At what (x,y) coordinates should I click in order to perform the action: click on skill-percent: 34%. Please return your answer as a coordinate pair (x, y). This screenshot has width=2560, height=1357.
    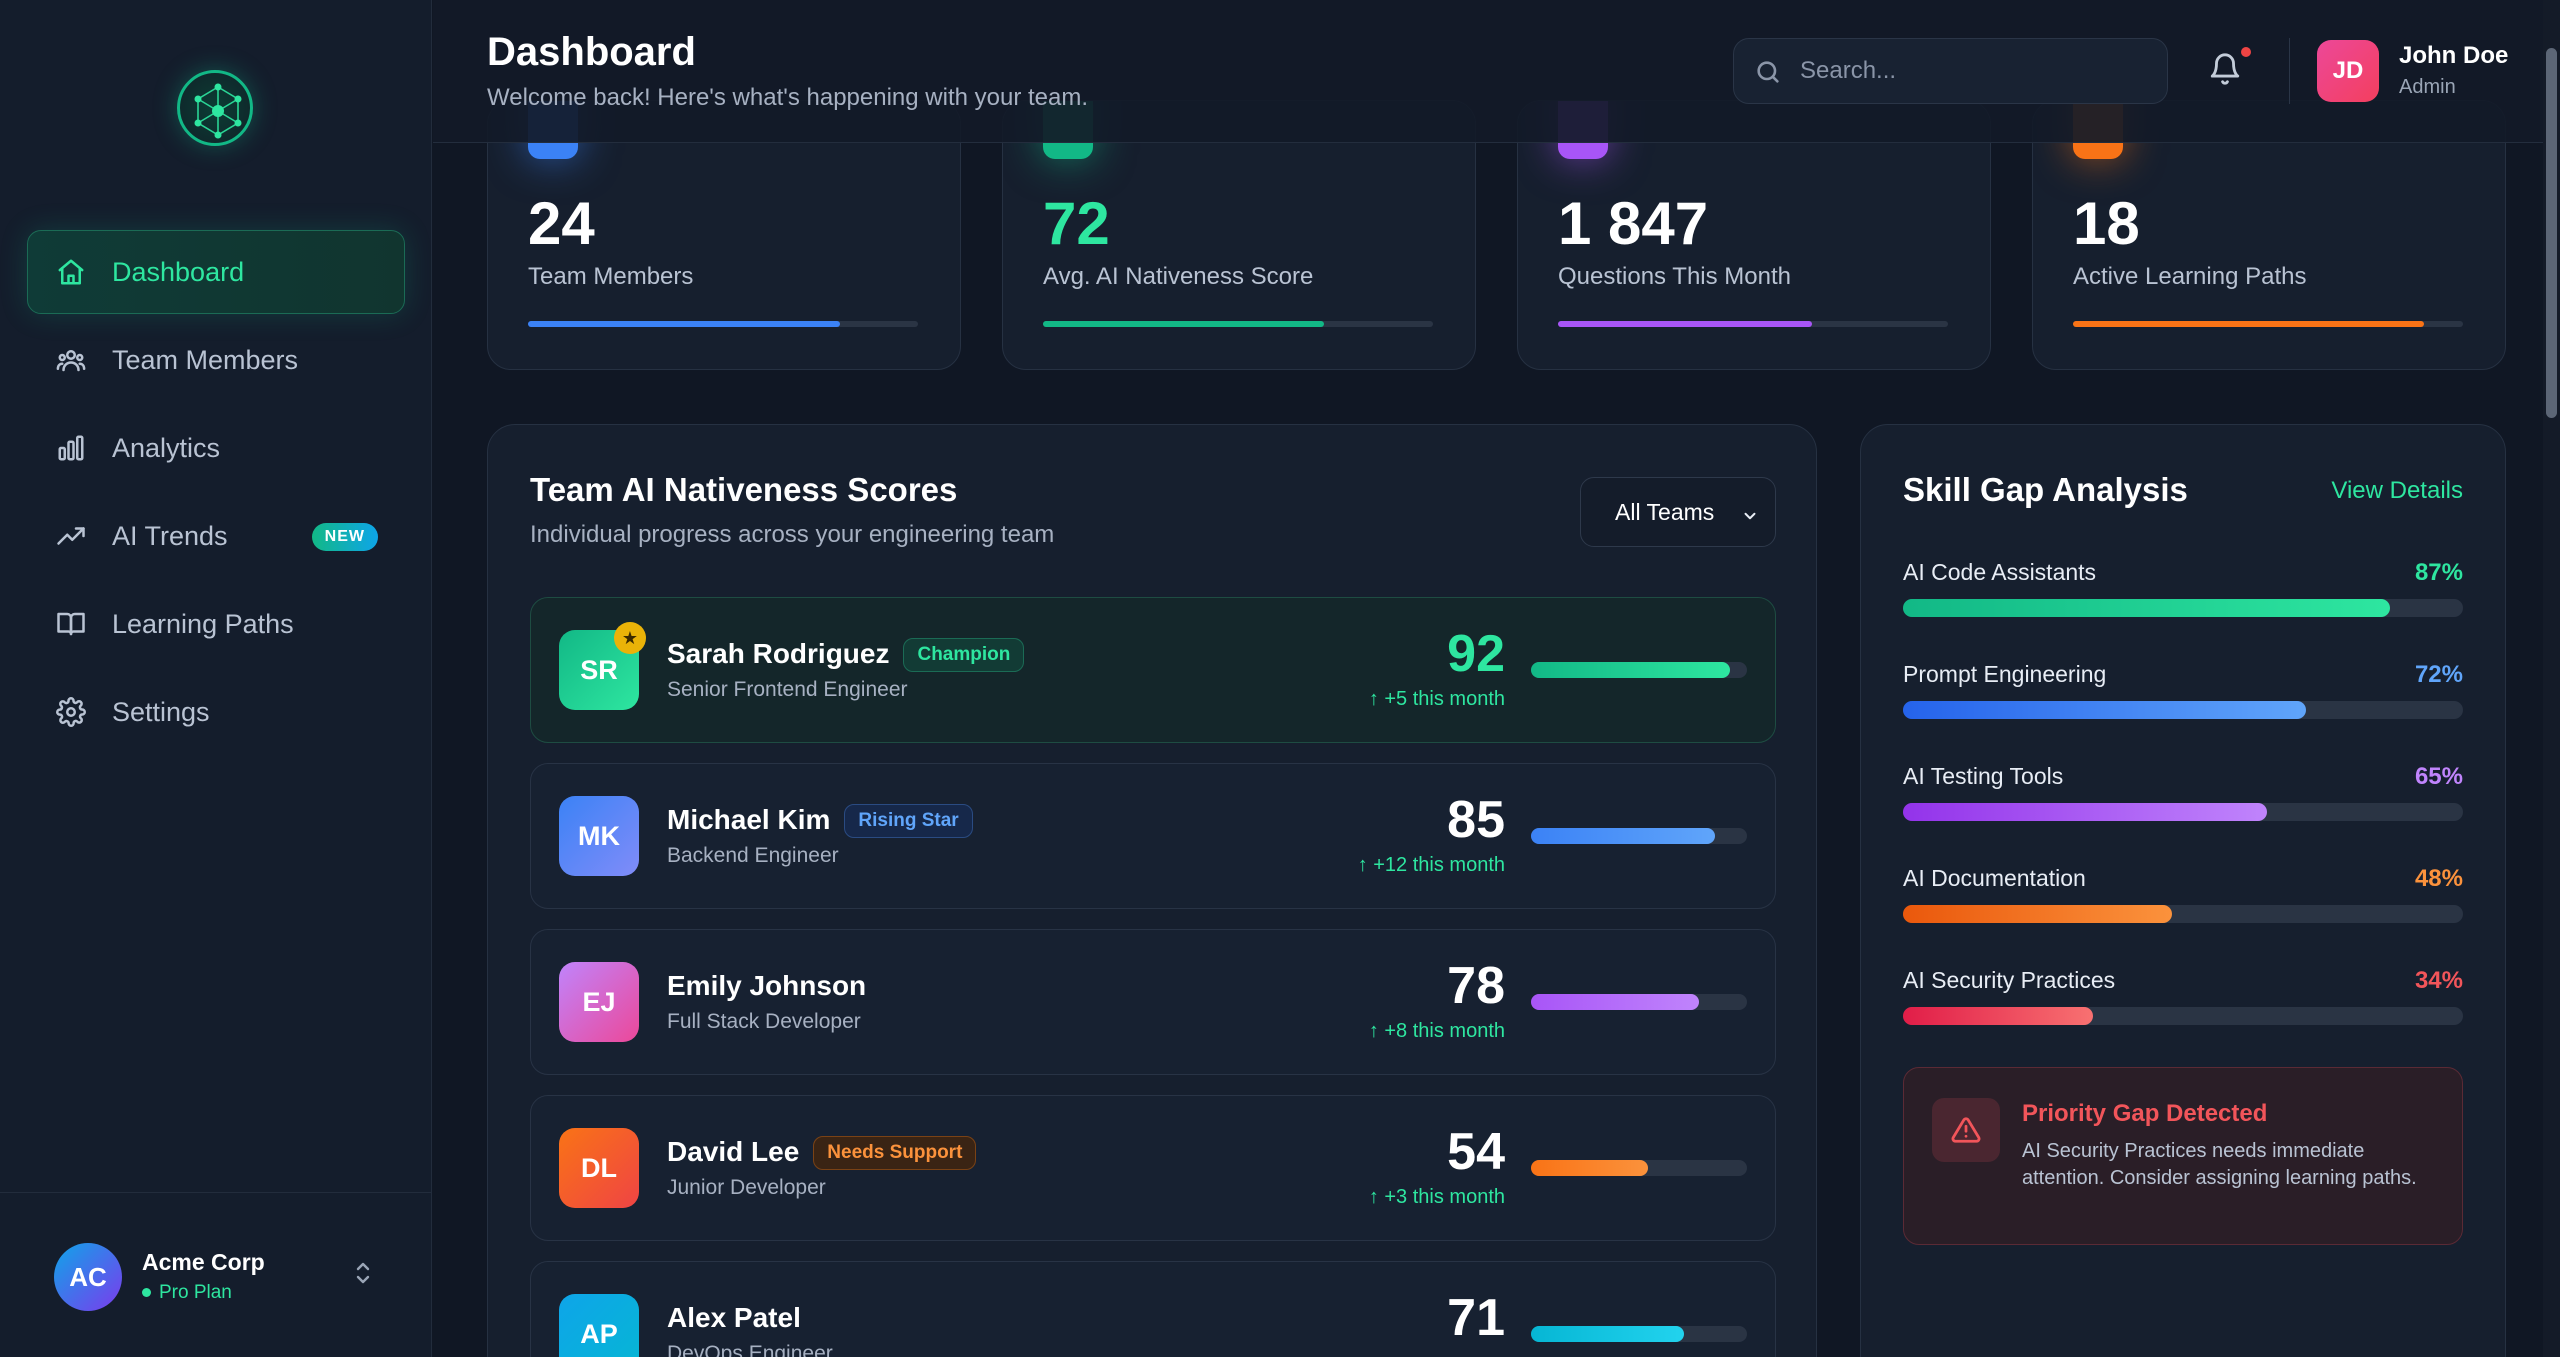
    Looking at the image, I should click on (2438, 980).